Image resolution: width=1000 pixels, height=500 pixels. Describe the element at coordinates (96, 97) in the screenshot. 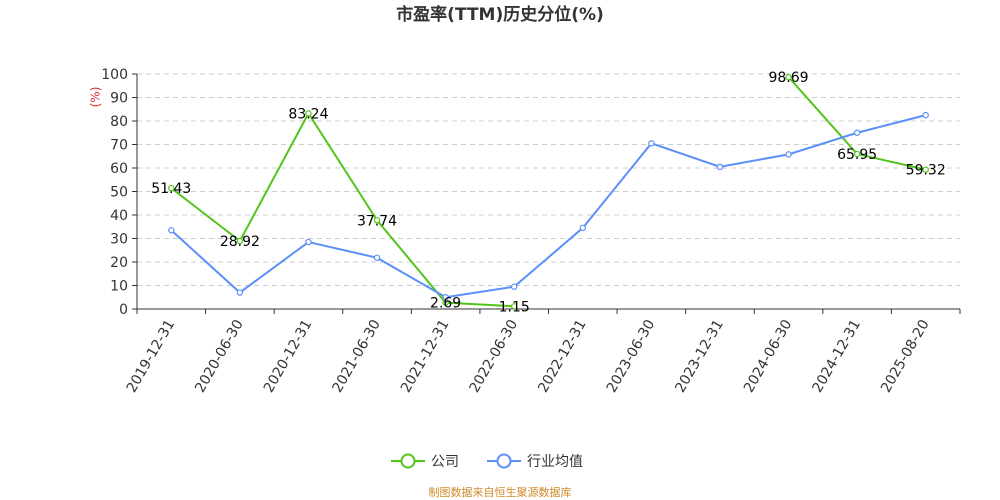

I see `y-unit-label: (%)` at that location.